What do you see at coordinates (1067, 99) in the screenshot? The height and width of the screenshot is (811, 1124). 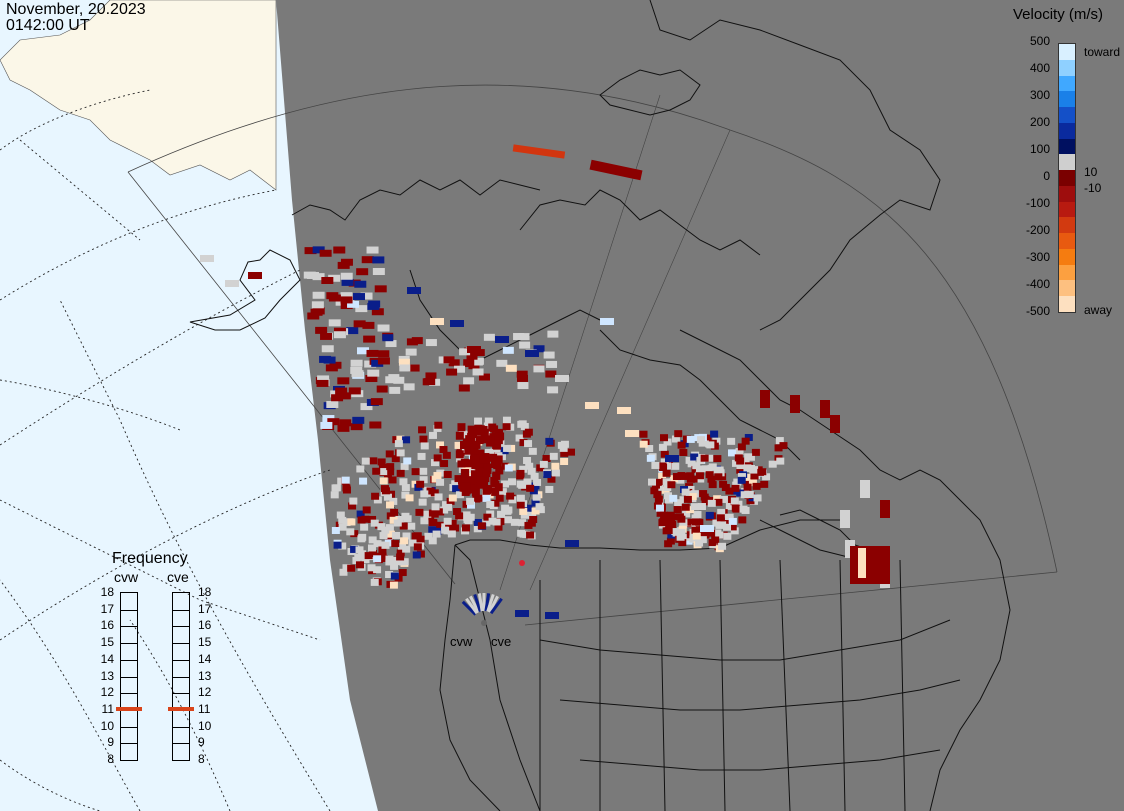 I see `colorbar-segment` at bounding box center [1067, 99].